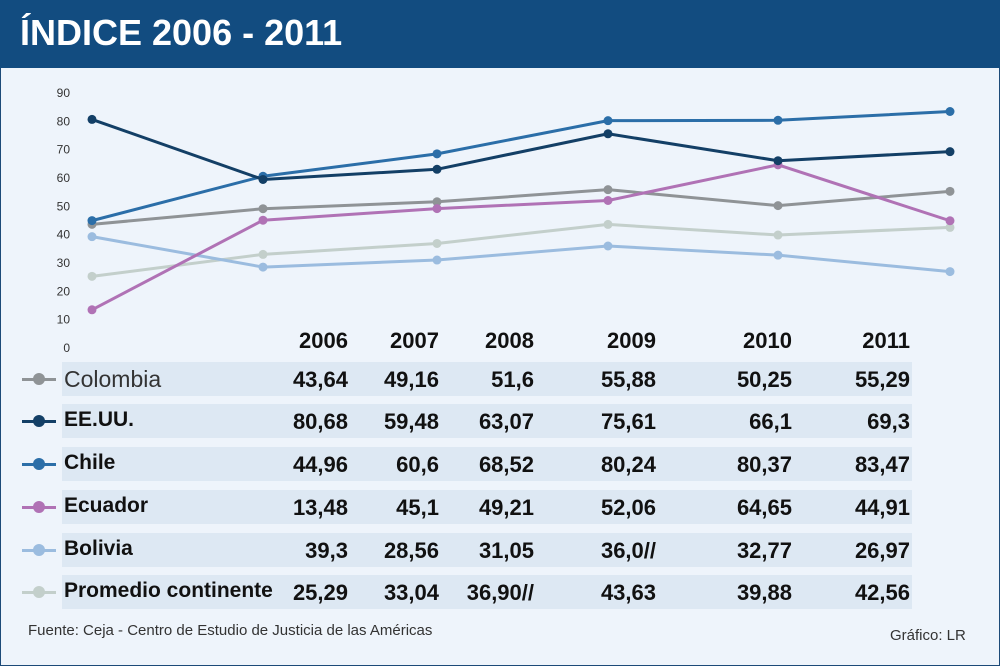 This screenshot has width=1000, height=666. Describe the element at coordinates (39, 464) in the screenshot. I see `legend-marker-chile` at that location.